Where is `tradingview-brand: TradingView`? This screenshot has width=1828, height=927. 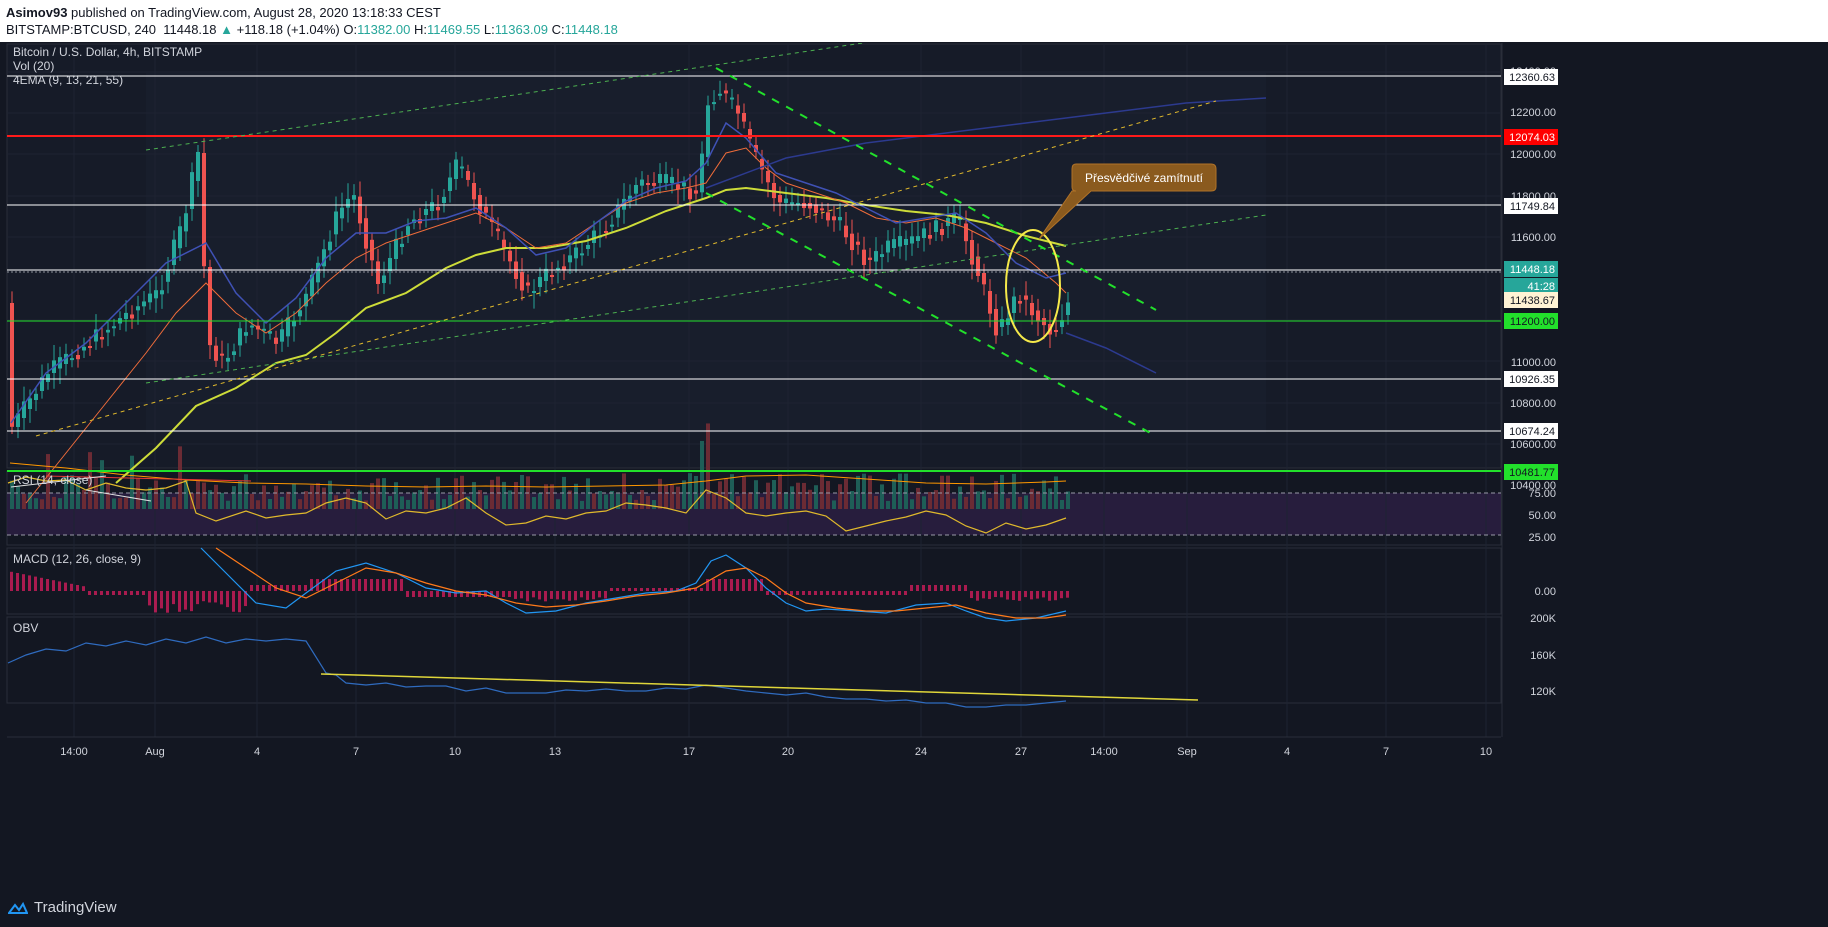
tradingview-brand: TradingView is located at coordinates (62, 907).